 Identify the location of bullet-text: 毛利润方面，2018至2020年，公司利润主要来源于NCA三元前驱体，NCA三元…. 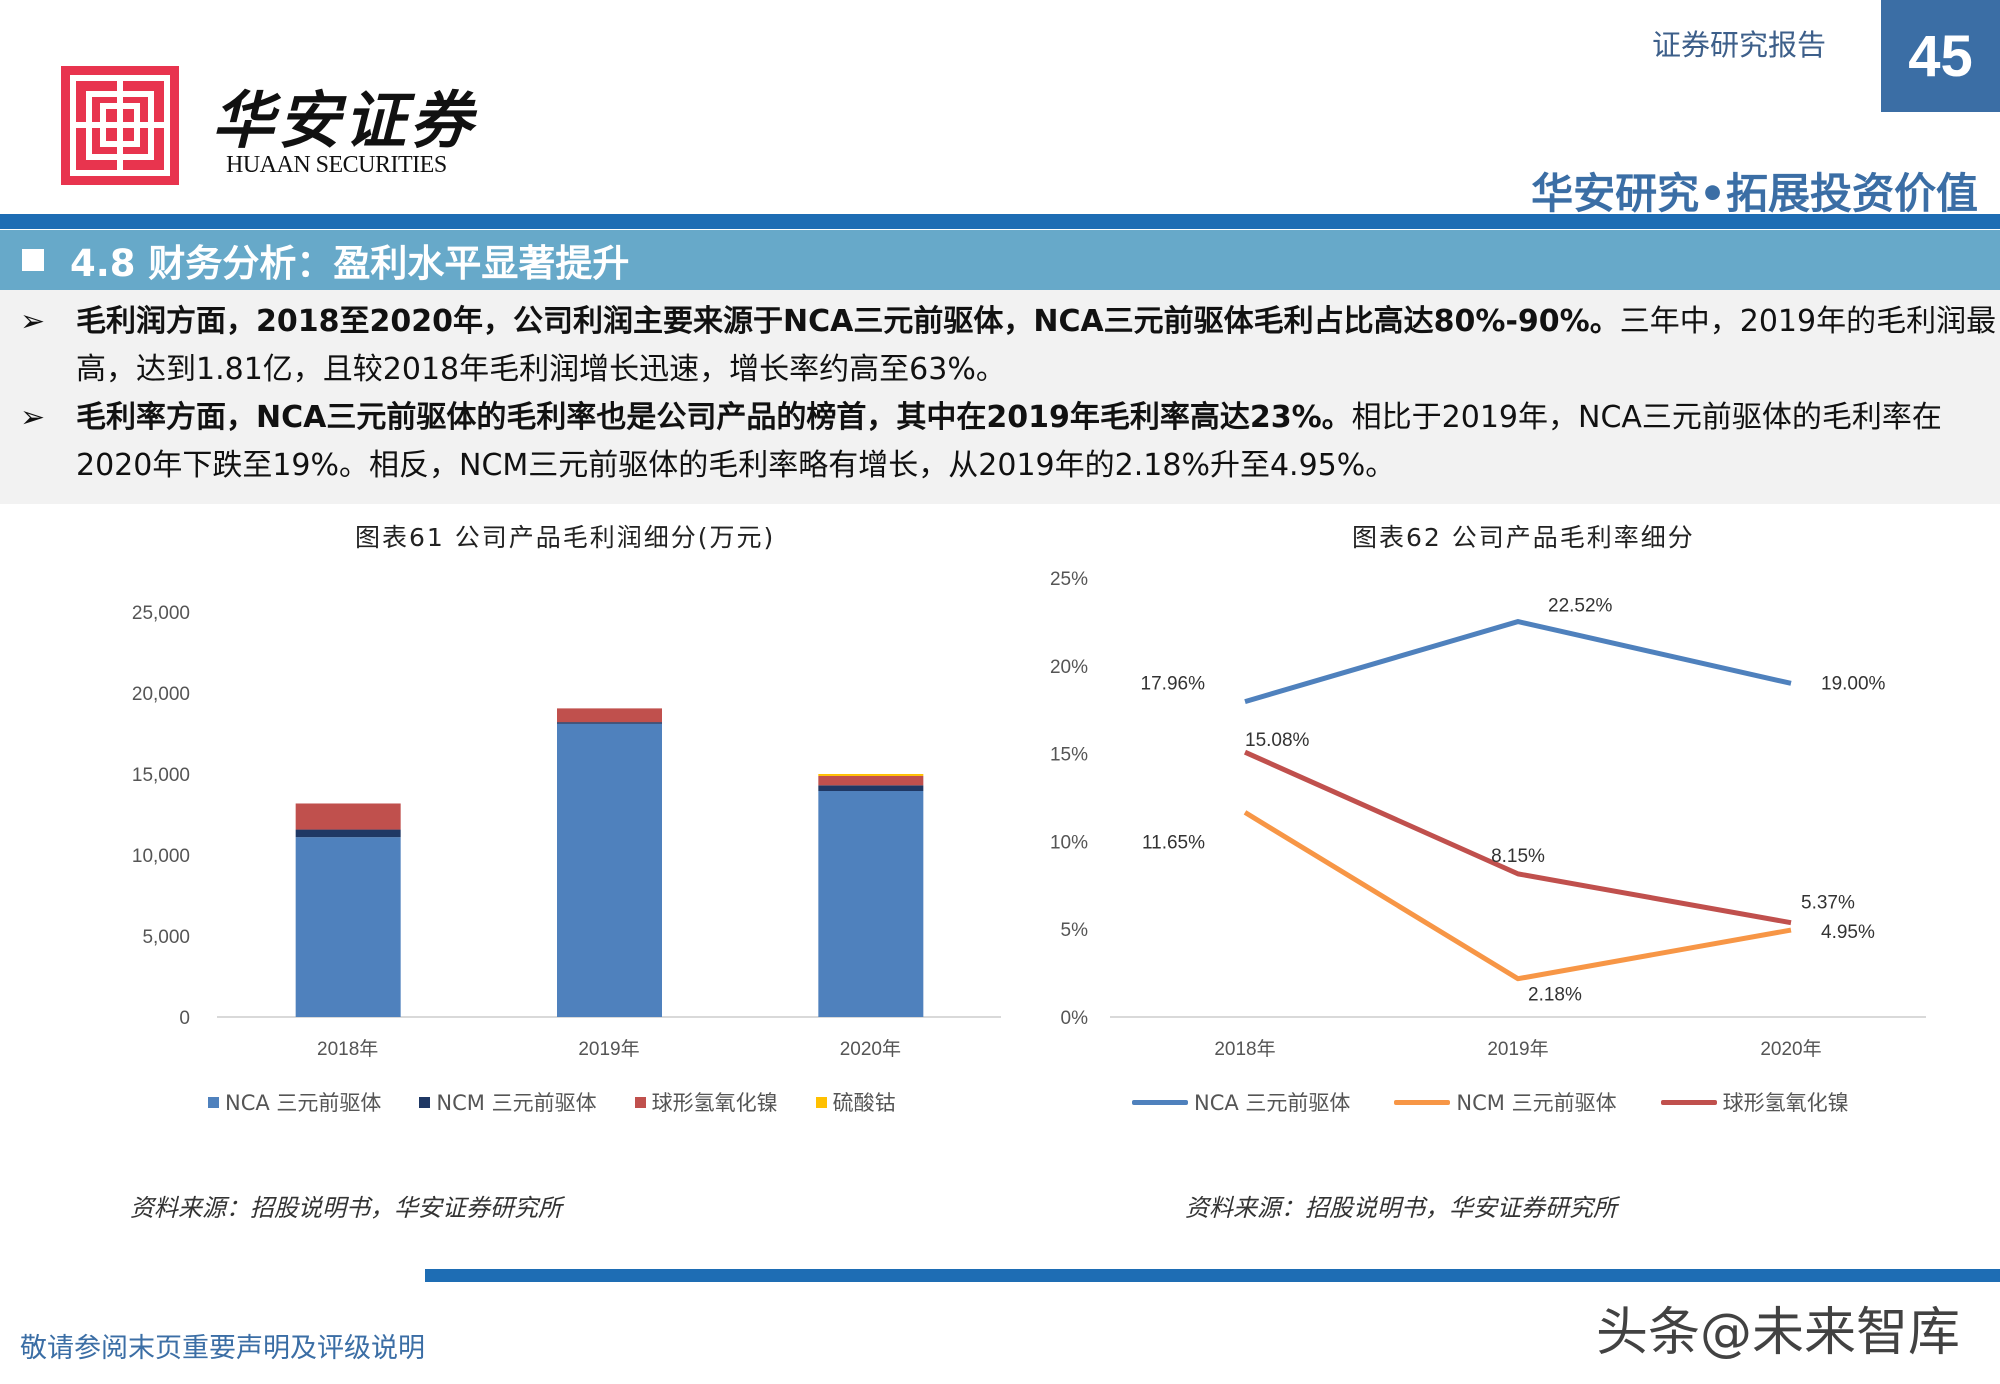
(1038, 346).